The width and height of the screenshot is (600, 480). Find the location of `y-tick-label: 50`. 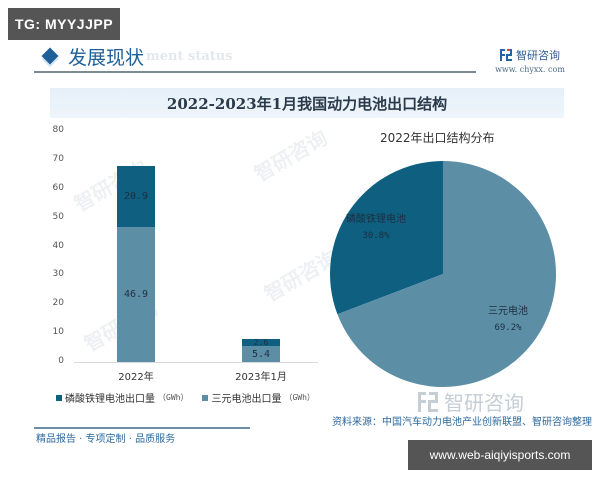

y-tick-label: 50 is located at coordinates (58, 216).